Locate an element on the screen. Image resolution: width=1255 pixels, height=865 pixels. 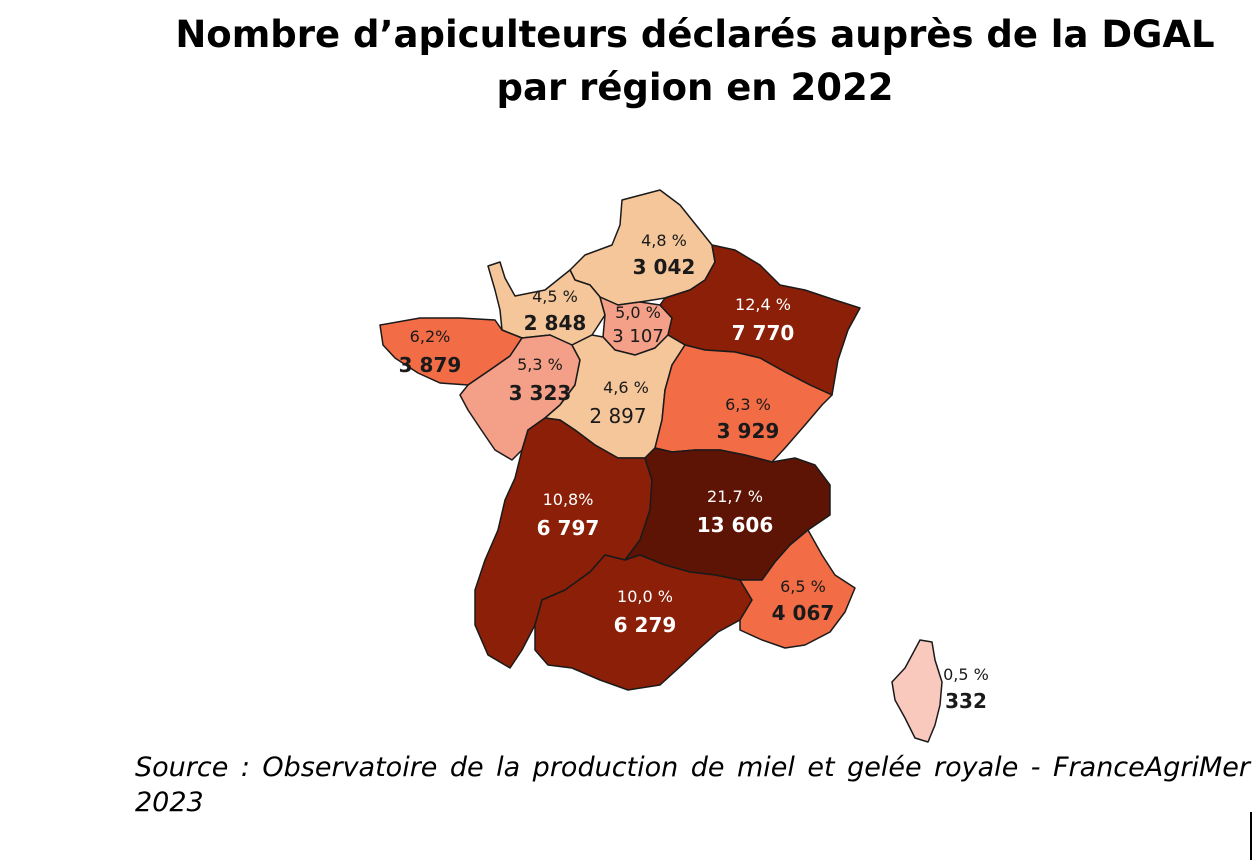
region-count-label: 3 323 is located at coordinates (540, 393).